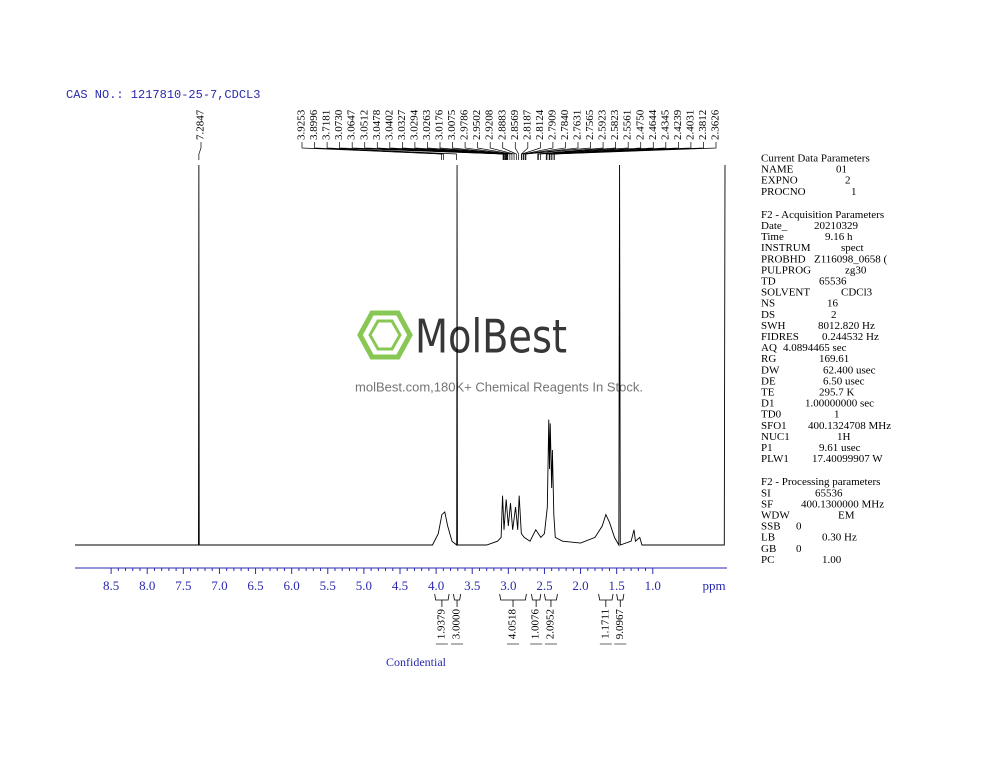 The image size is (1000, 773). Describe the element at coordinates (768, 393) in the screenshot. I see `parameter-name: TE` at that location.